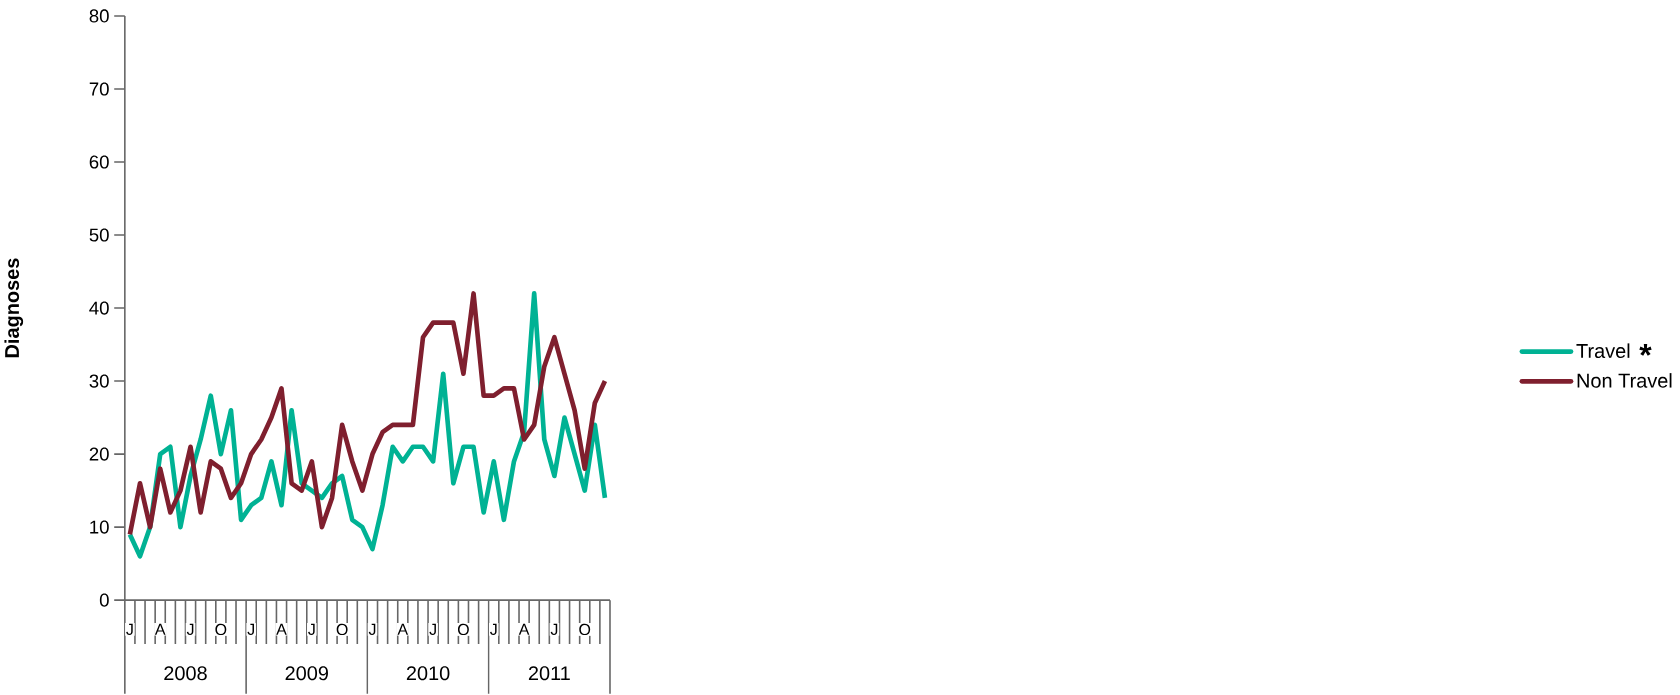 The image size is (1680, 695). I want to click on y-tick-label: 50, so click(99, 235).